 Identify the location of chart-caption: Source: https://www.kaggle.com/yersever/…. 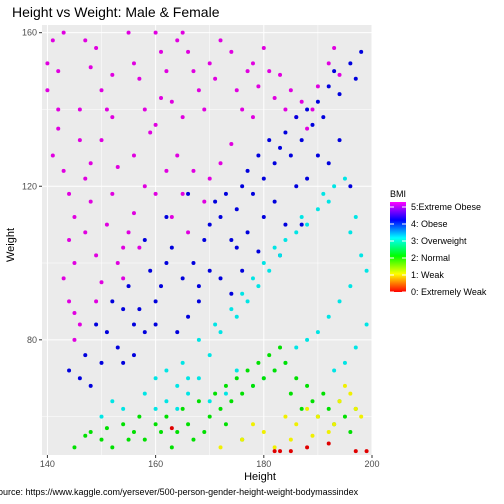
(179, 492).